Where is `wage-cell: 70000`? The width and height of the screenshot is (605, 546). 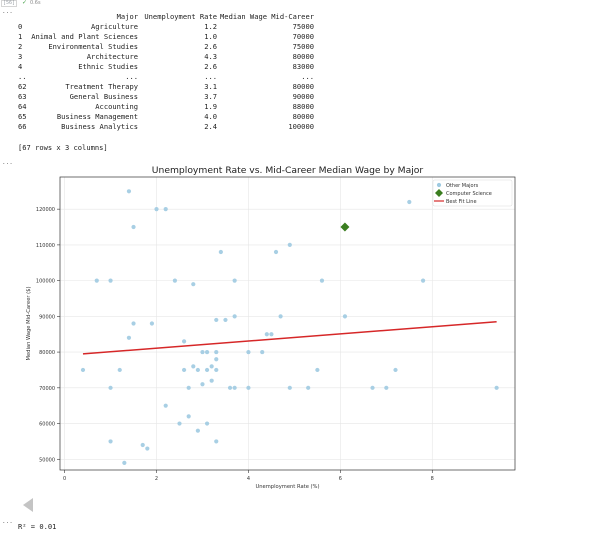 wage-cell: 70000 is located at coordinates (303, 36).